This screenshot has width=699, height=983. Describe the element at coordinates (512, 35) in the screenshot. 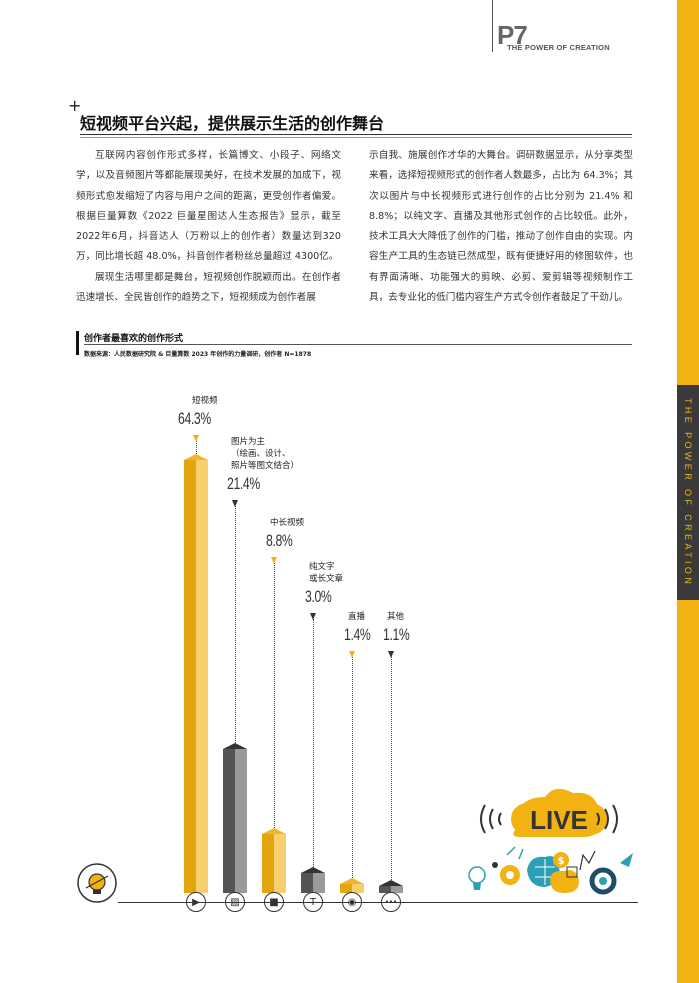

I see `page-number: P7` at that location.